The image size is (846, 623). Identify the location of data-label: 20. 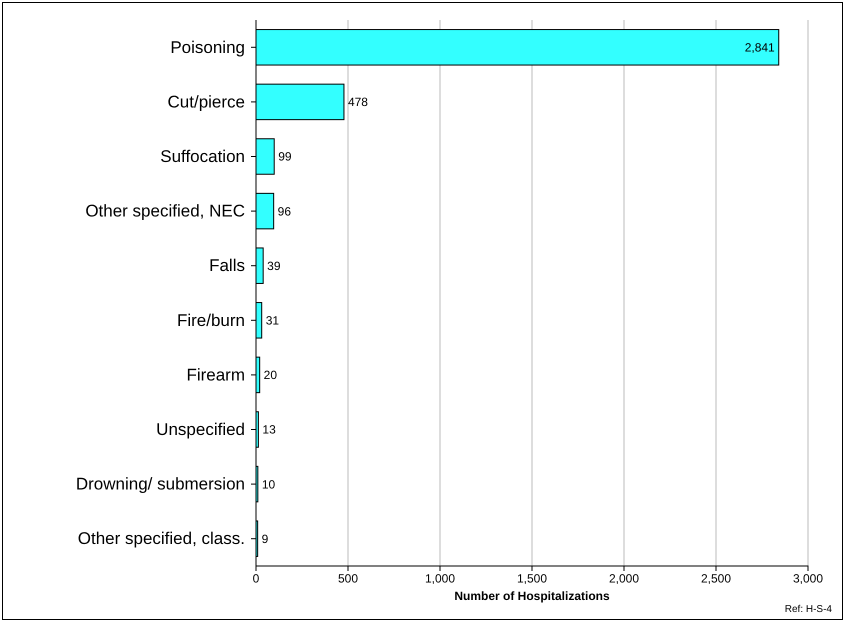
(271, 375).